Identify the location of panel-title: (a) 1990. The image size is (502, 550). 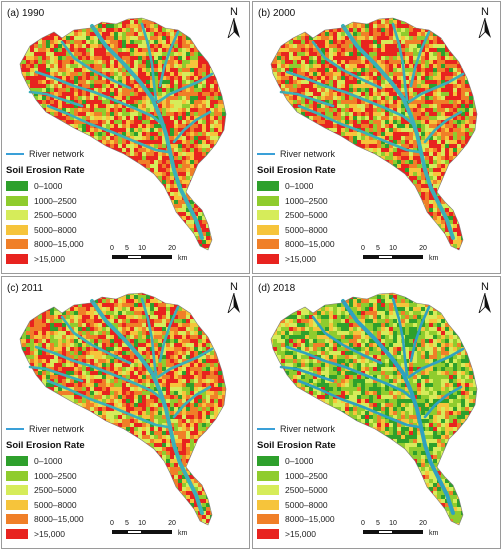
(26, 13).